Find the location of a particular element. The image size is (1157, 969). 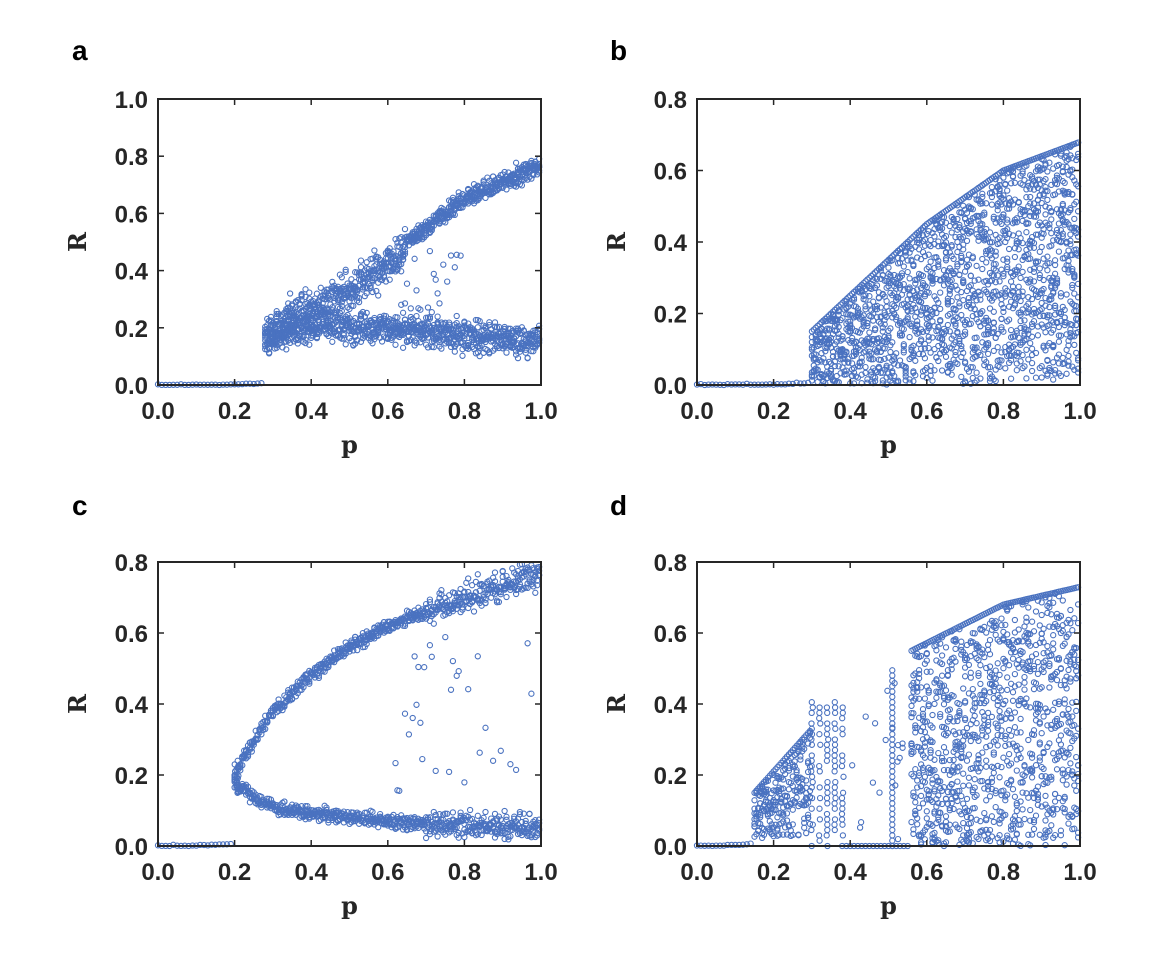

x-tick-label: 0.4 is located at coordinates (312, 411).